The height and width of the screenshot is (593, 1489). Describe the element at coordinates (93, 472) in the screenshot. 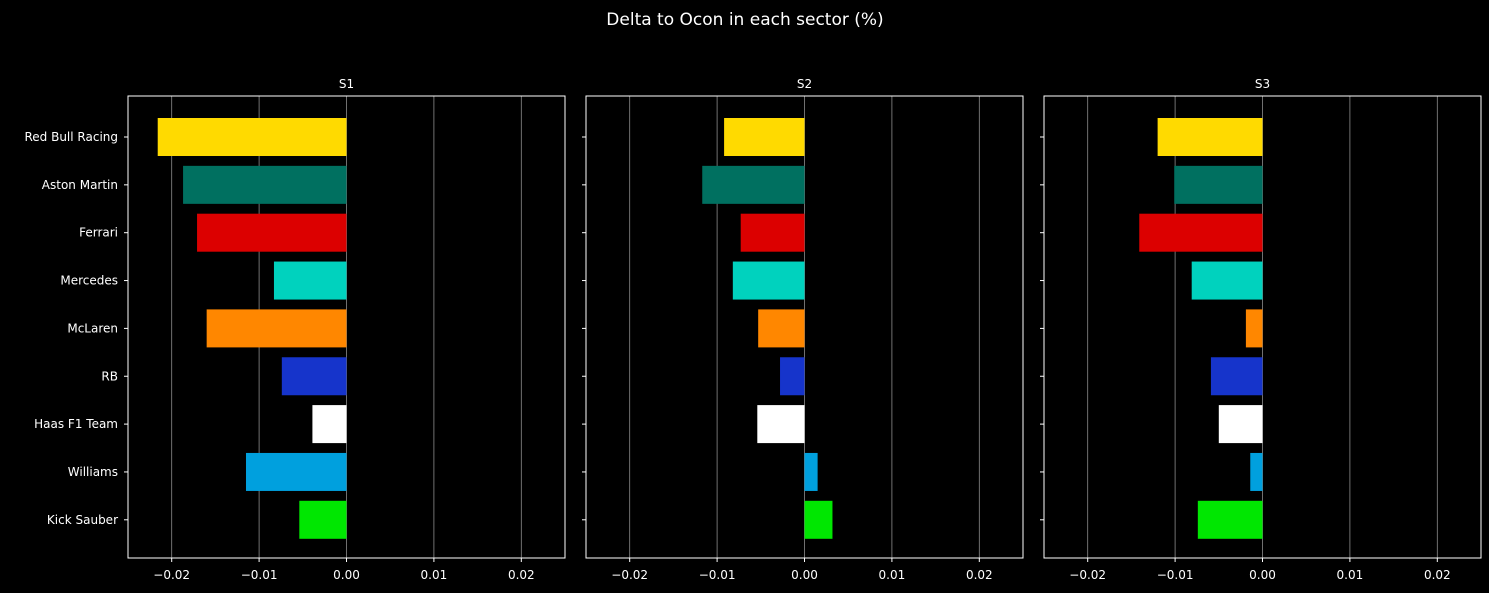

I see `y-tick-label: Williams` at that location.